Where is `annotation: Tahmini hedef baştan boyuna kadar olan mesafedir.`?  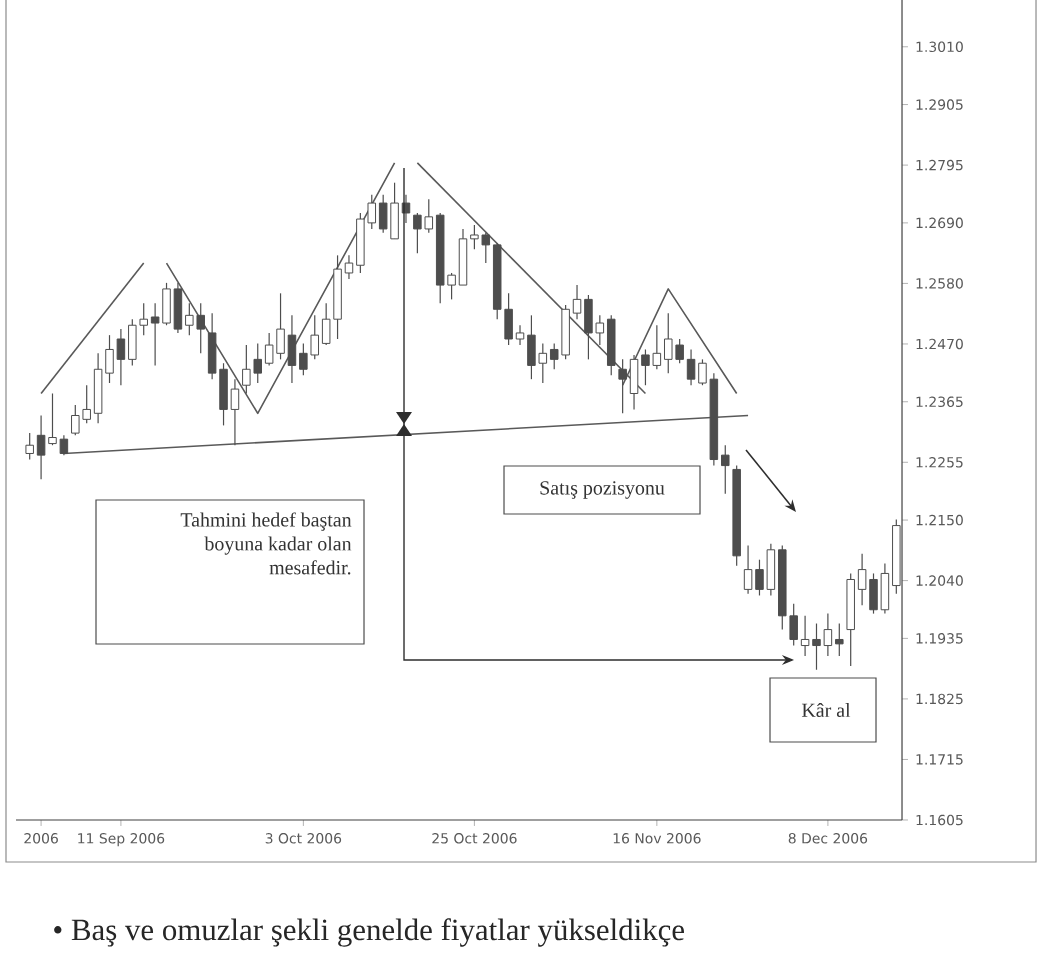 annotation: Tahmini hedef baştan boyuna kadar olan mesafedir. is located at coordinates (266, 543).